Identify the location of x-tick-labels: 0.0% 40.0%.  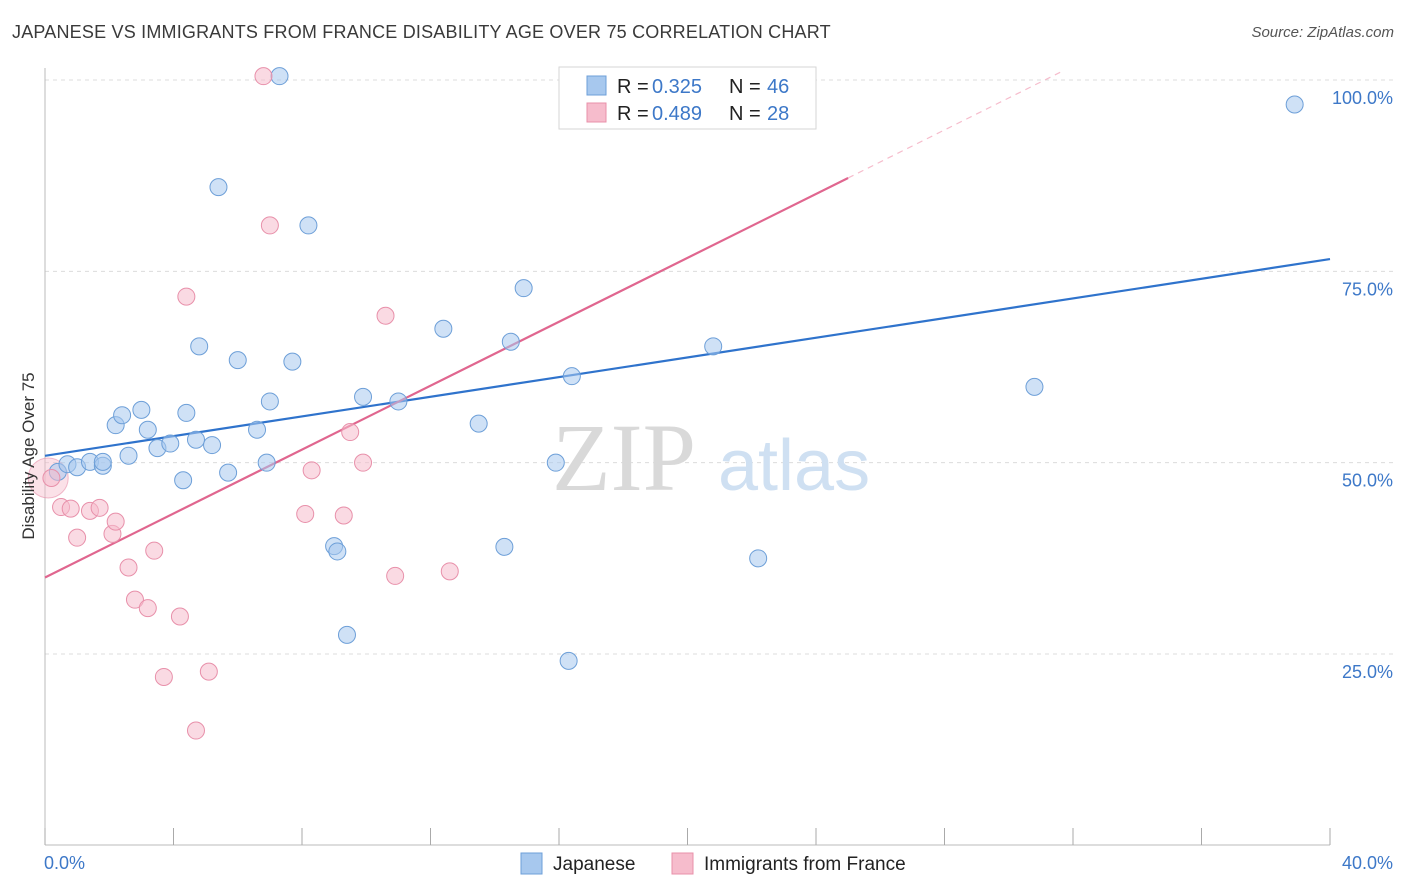
(718, 863).